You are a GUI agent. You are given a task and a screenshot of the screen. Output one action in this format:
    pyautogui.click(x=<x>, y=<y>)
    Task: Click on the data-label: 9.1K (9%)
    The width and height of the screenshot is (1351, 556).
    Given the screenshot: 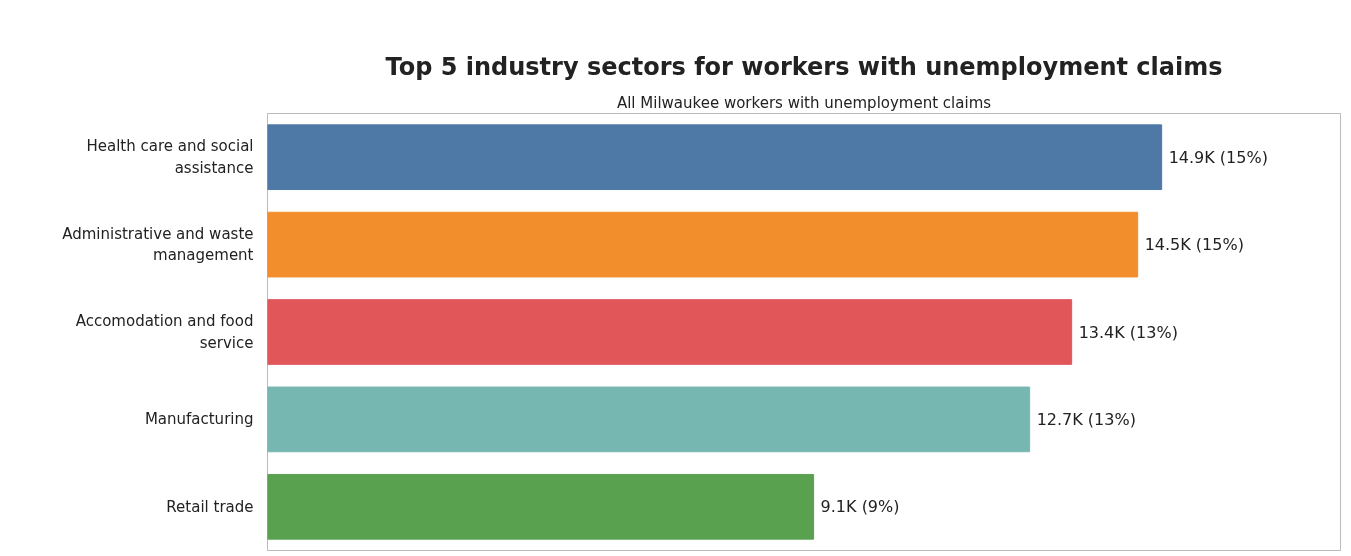 What is the action you would take?
    pyautogui.click(x=860, y=507)
    